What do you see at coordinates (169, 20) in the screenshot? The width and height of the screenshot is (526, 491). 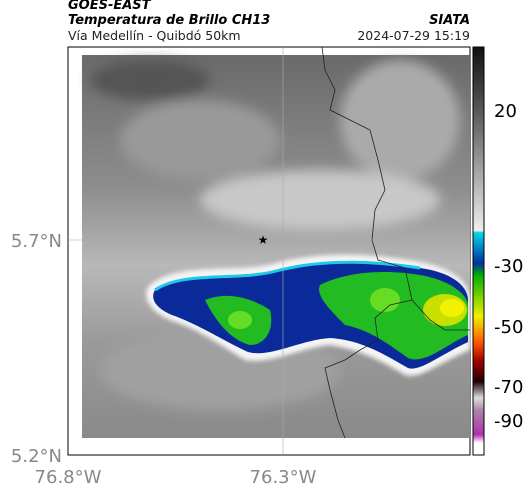 I see `product: Temperatura de Brillo CH13` at bounding box center [169, 20].